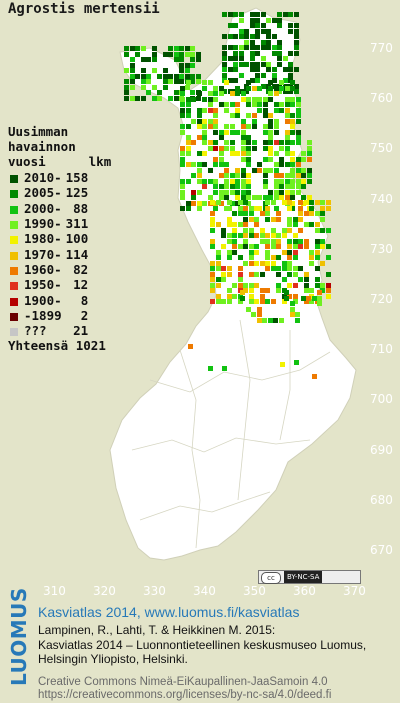 This screenshot has height=703, width=400. I want to click on y-tick-label: 740, so click(381, 199).